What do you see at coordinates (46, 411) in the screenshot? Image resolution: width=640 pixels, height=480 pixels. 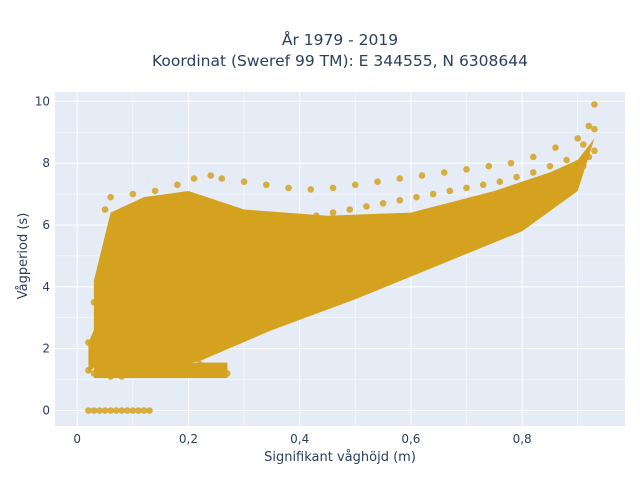 I see `y-tick-label: 0` at bounding box center [46, 411].